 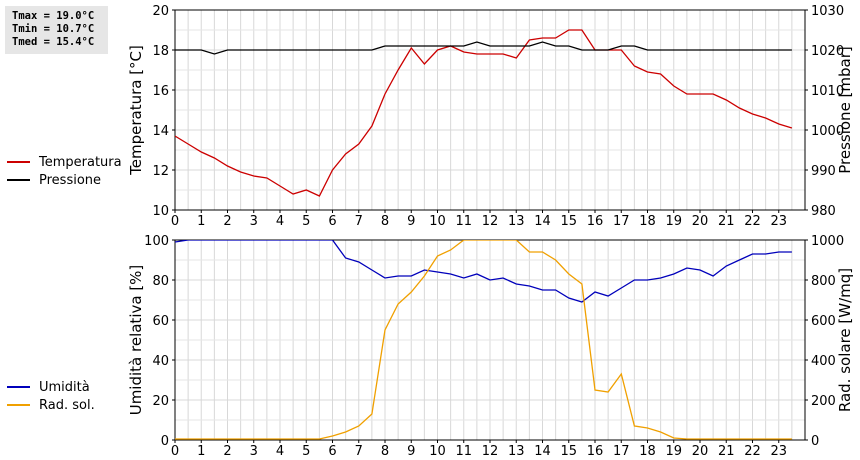 What do you see at coordinates (160, 51) in the screenshot?
I see `y-left-tick-label: 18` at bounding box center [160, 51].